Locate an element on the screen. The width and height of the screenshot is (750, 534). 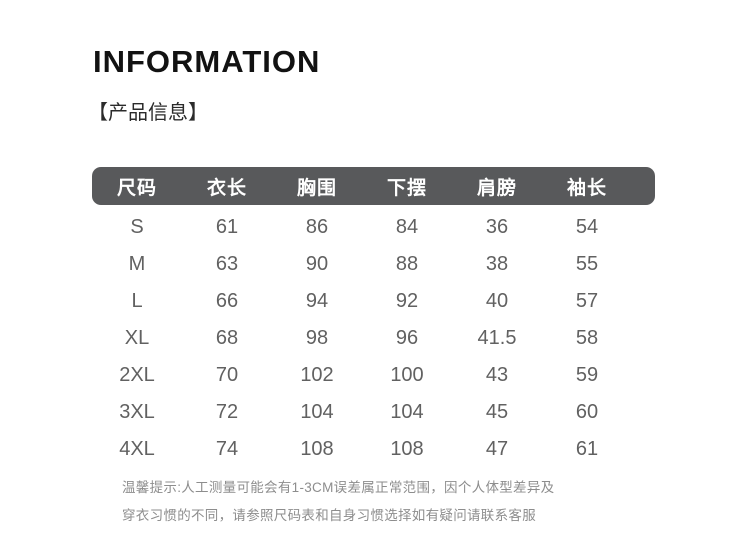
table-row: XL 68 98 96 41.5 58 is located at coordinates (373, 338).